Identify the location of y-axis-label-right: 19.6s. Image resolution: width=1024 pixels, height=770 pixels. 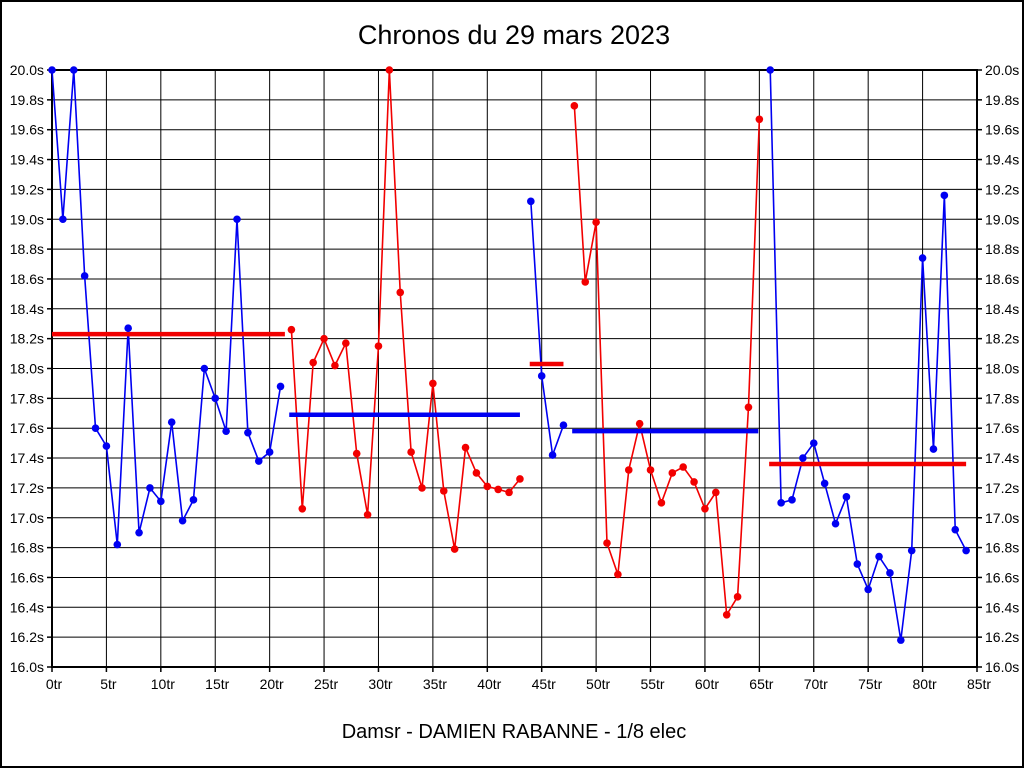
(1002, 130).